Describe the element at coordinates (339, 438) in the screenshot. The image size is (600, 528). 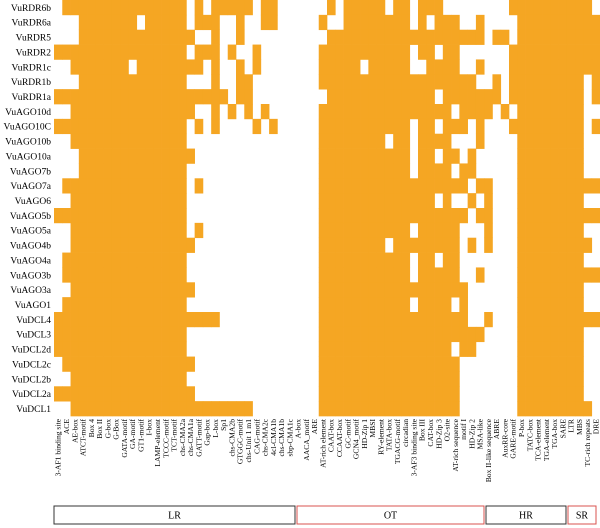
I see `column-label: CCAAT-box` at that location.